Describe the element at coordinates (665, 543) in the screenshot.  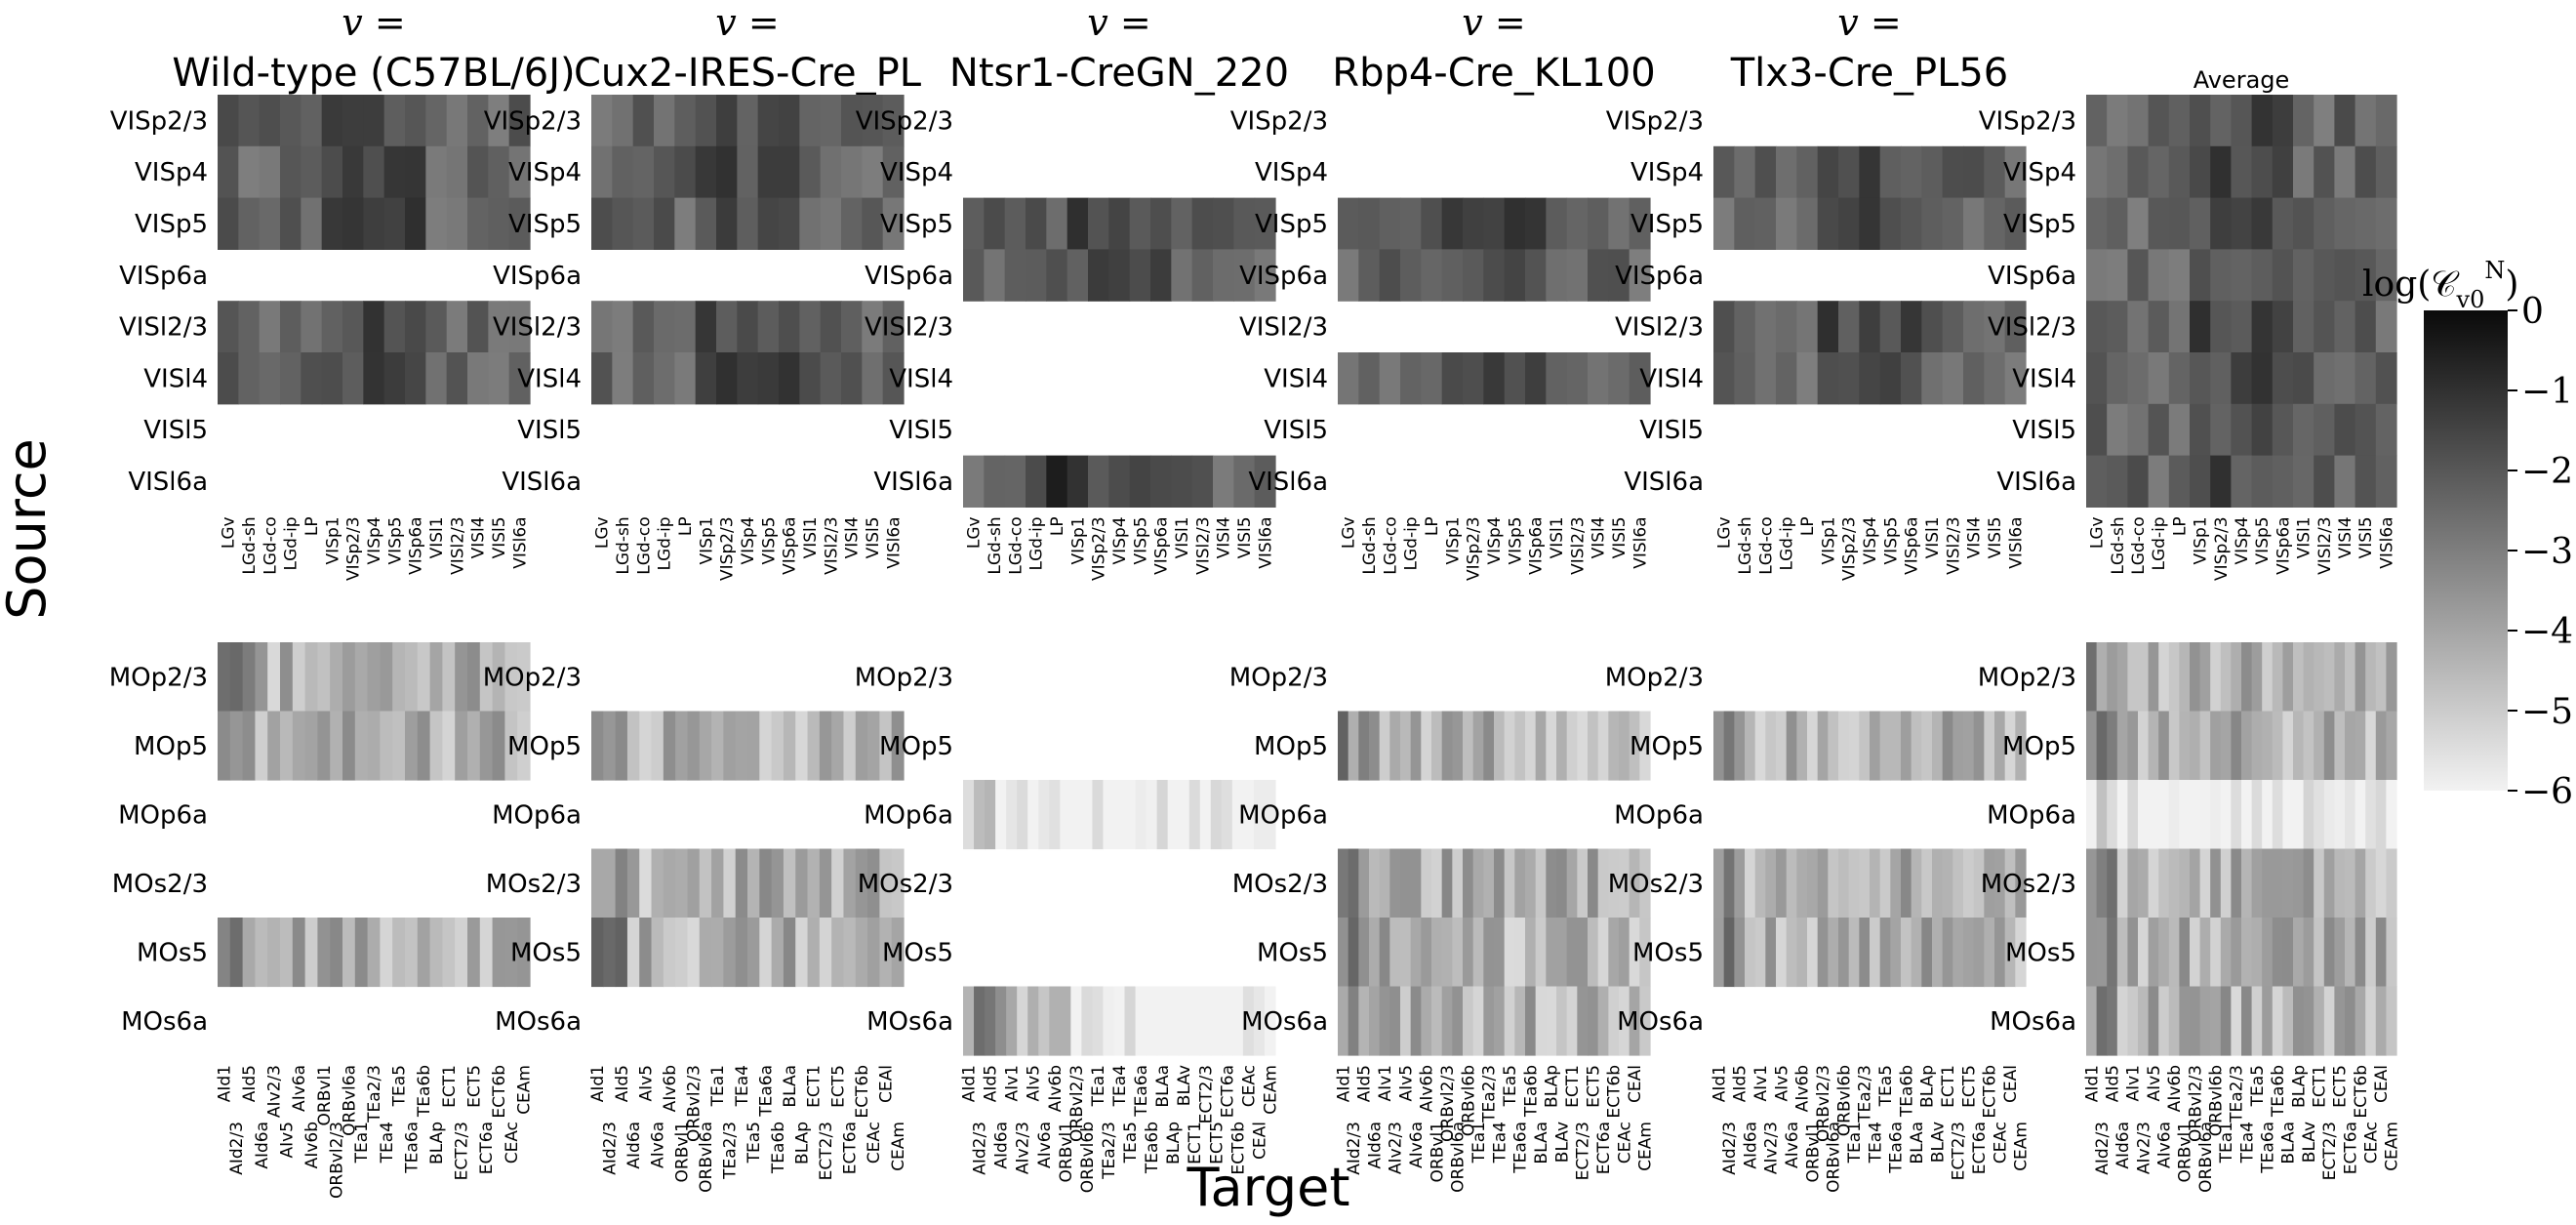
I see `target-tick-label: LGd-ip` at that location.